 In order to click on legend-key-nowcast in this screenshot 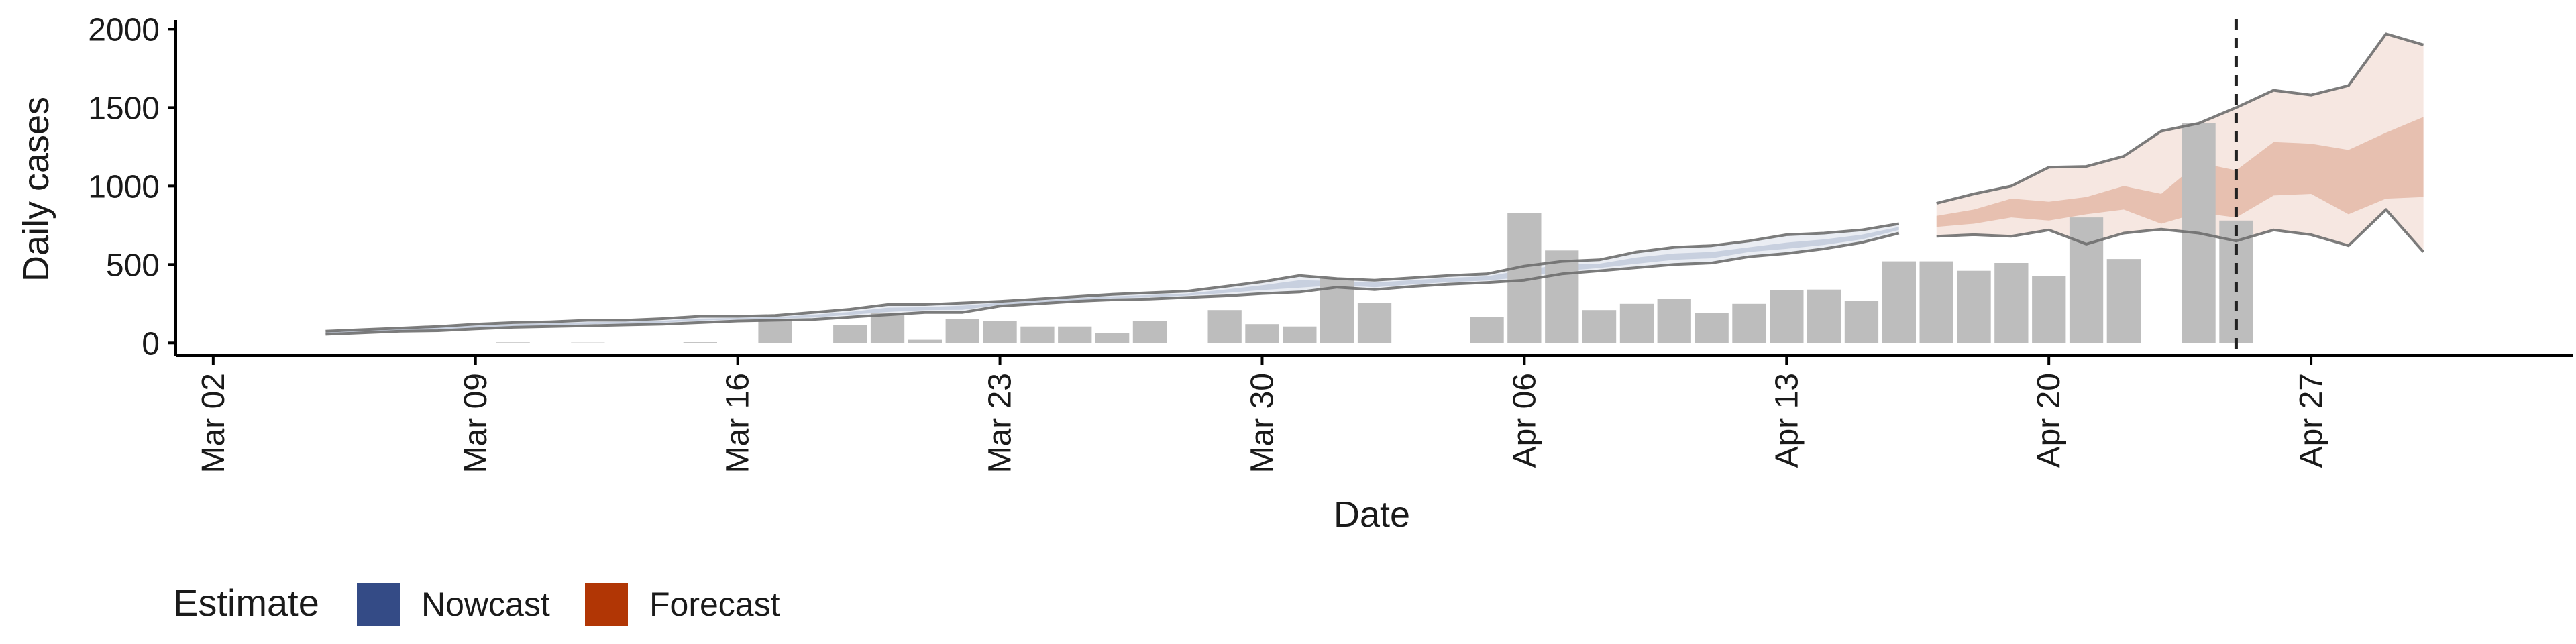, I will do `click(378, 604)`.